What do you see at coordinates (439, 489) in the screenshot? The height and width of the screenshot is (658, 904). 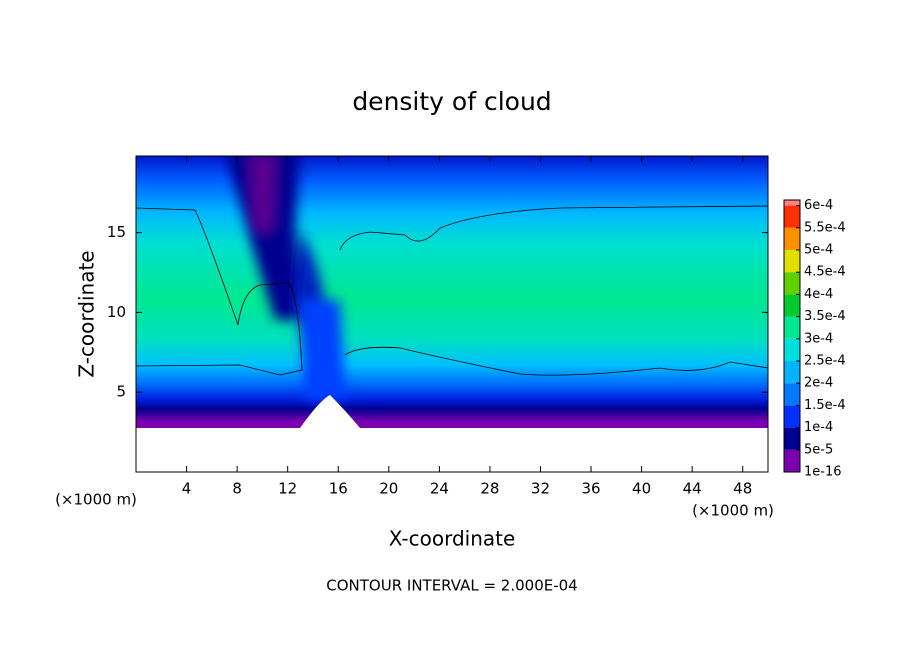 I see `x-tick-label: 24` at bounding box center [439, 489].